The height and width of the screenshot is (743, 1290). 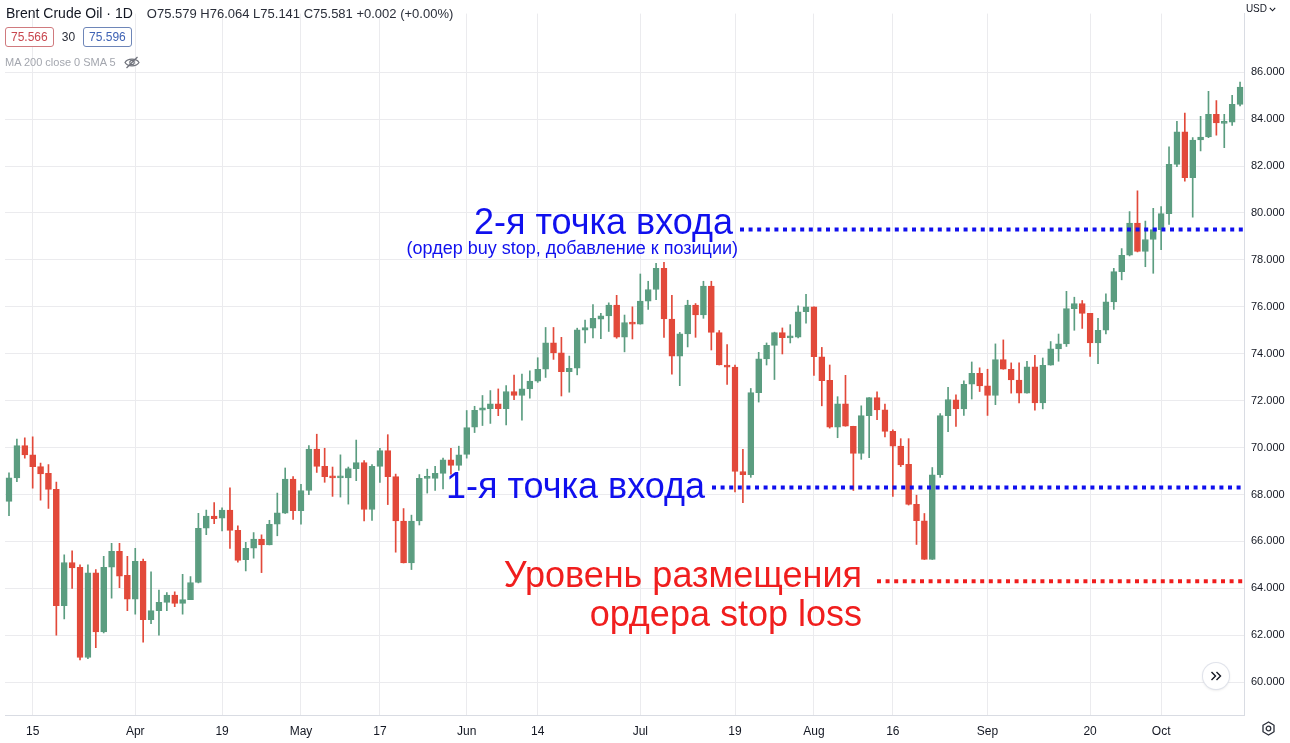 I want to click on annotation: MA 200 close 0 SMA 5, so click(x=60, y=62).